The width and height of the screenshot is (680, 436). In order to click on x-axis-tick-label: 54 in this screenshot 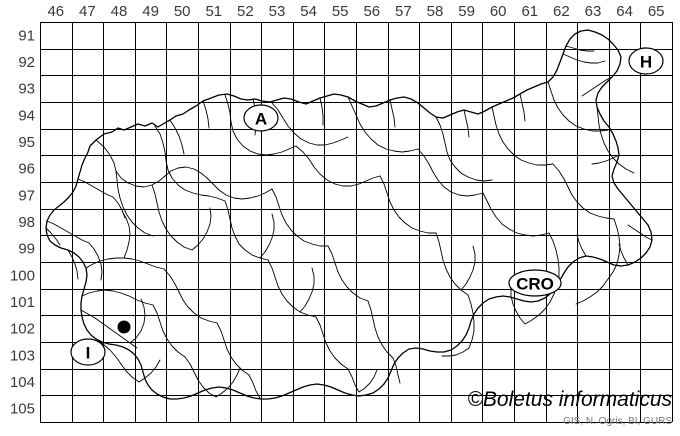, I will do `click(308, 11)`.